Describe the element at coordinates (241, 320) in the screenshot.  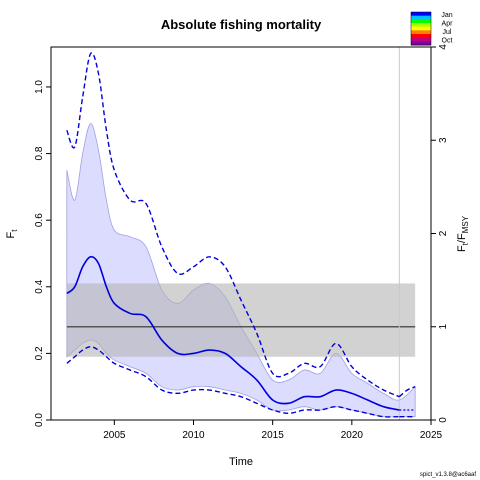
I see `fmsy-ci-band` at that location.